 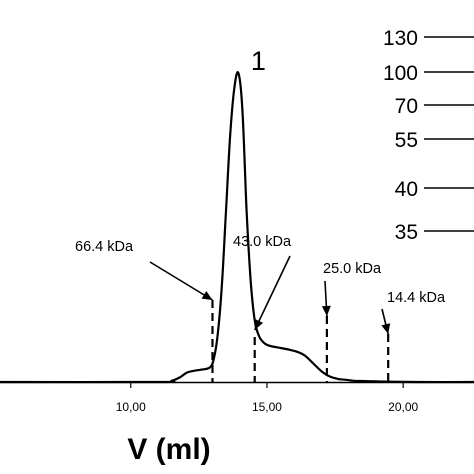 What do you see at coordinates (403, 407) in the screenshot?
I see `x-tick-label: 20,00` at bounding box center [403, 407].